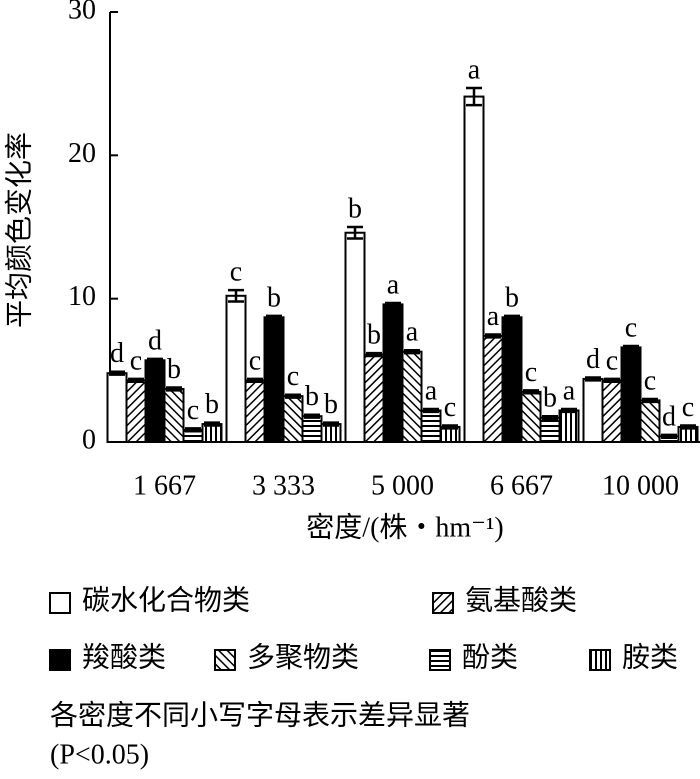 This screenshot has width=700, height=779. What do you see at coordinates (166, 600) in the screenshot?
I see `legend-label: 碳水化合物类` at bounding box center [166, 600].